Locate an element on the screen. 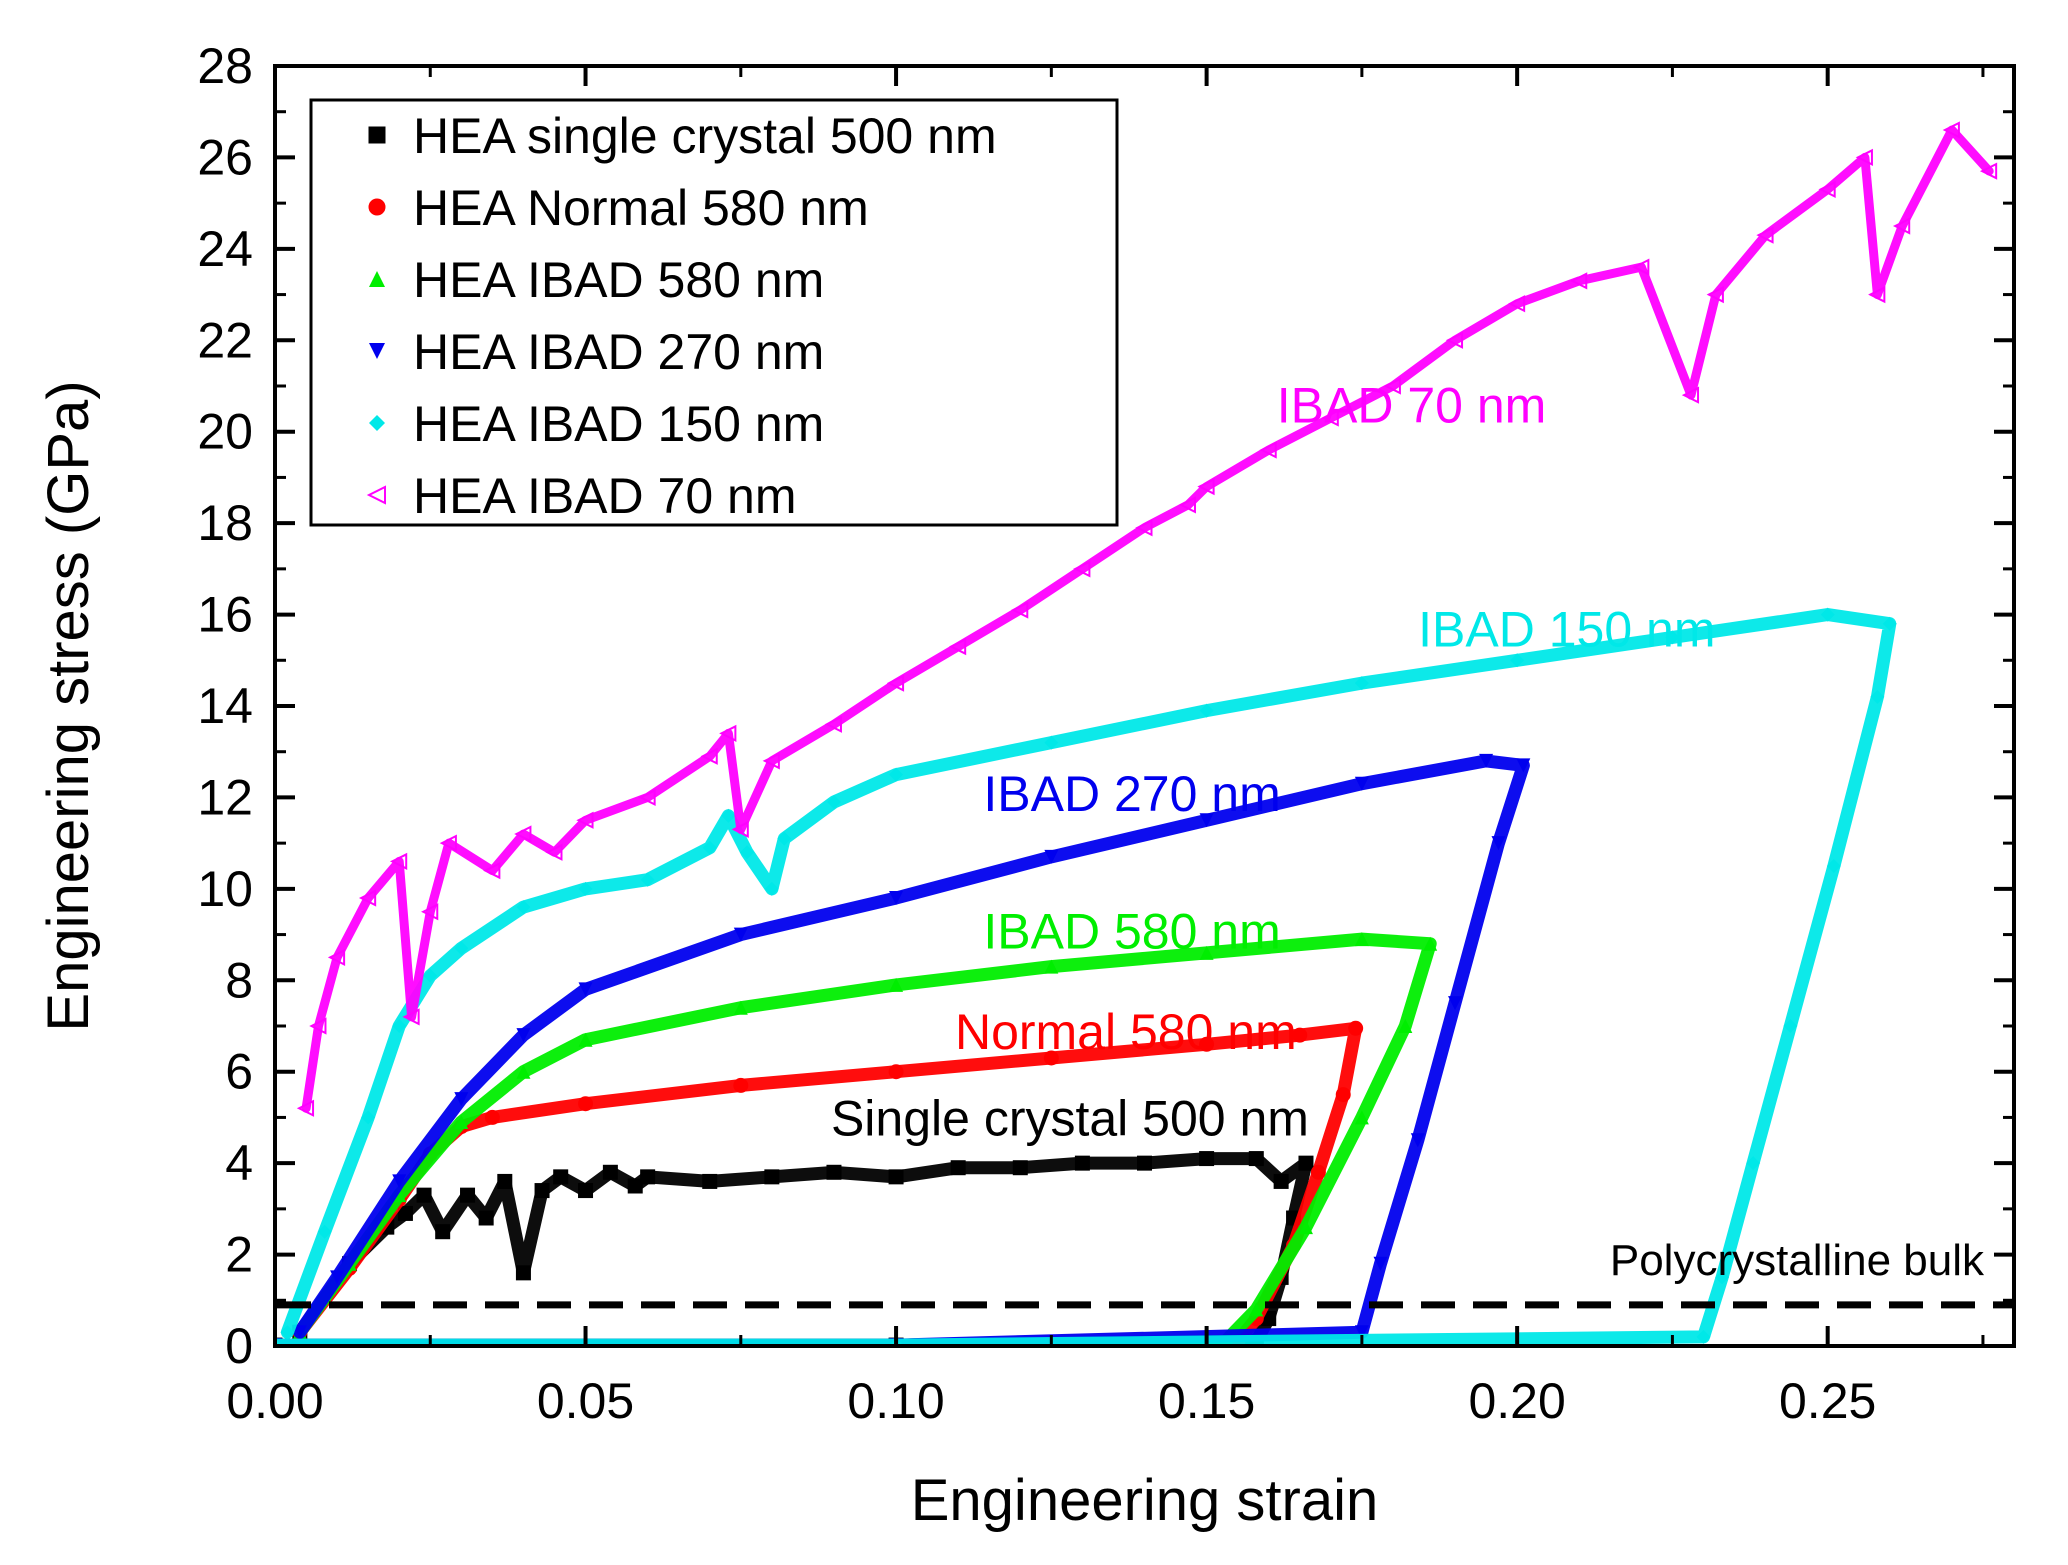 The width and height of the screenshot is (2068, 1565). y-tick-label: 20 is located at coordinates (225, 432).